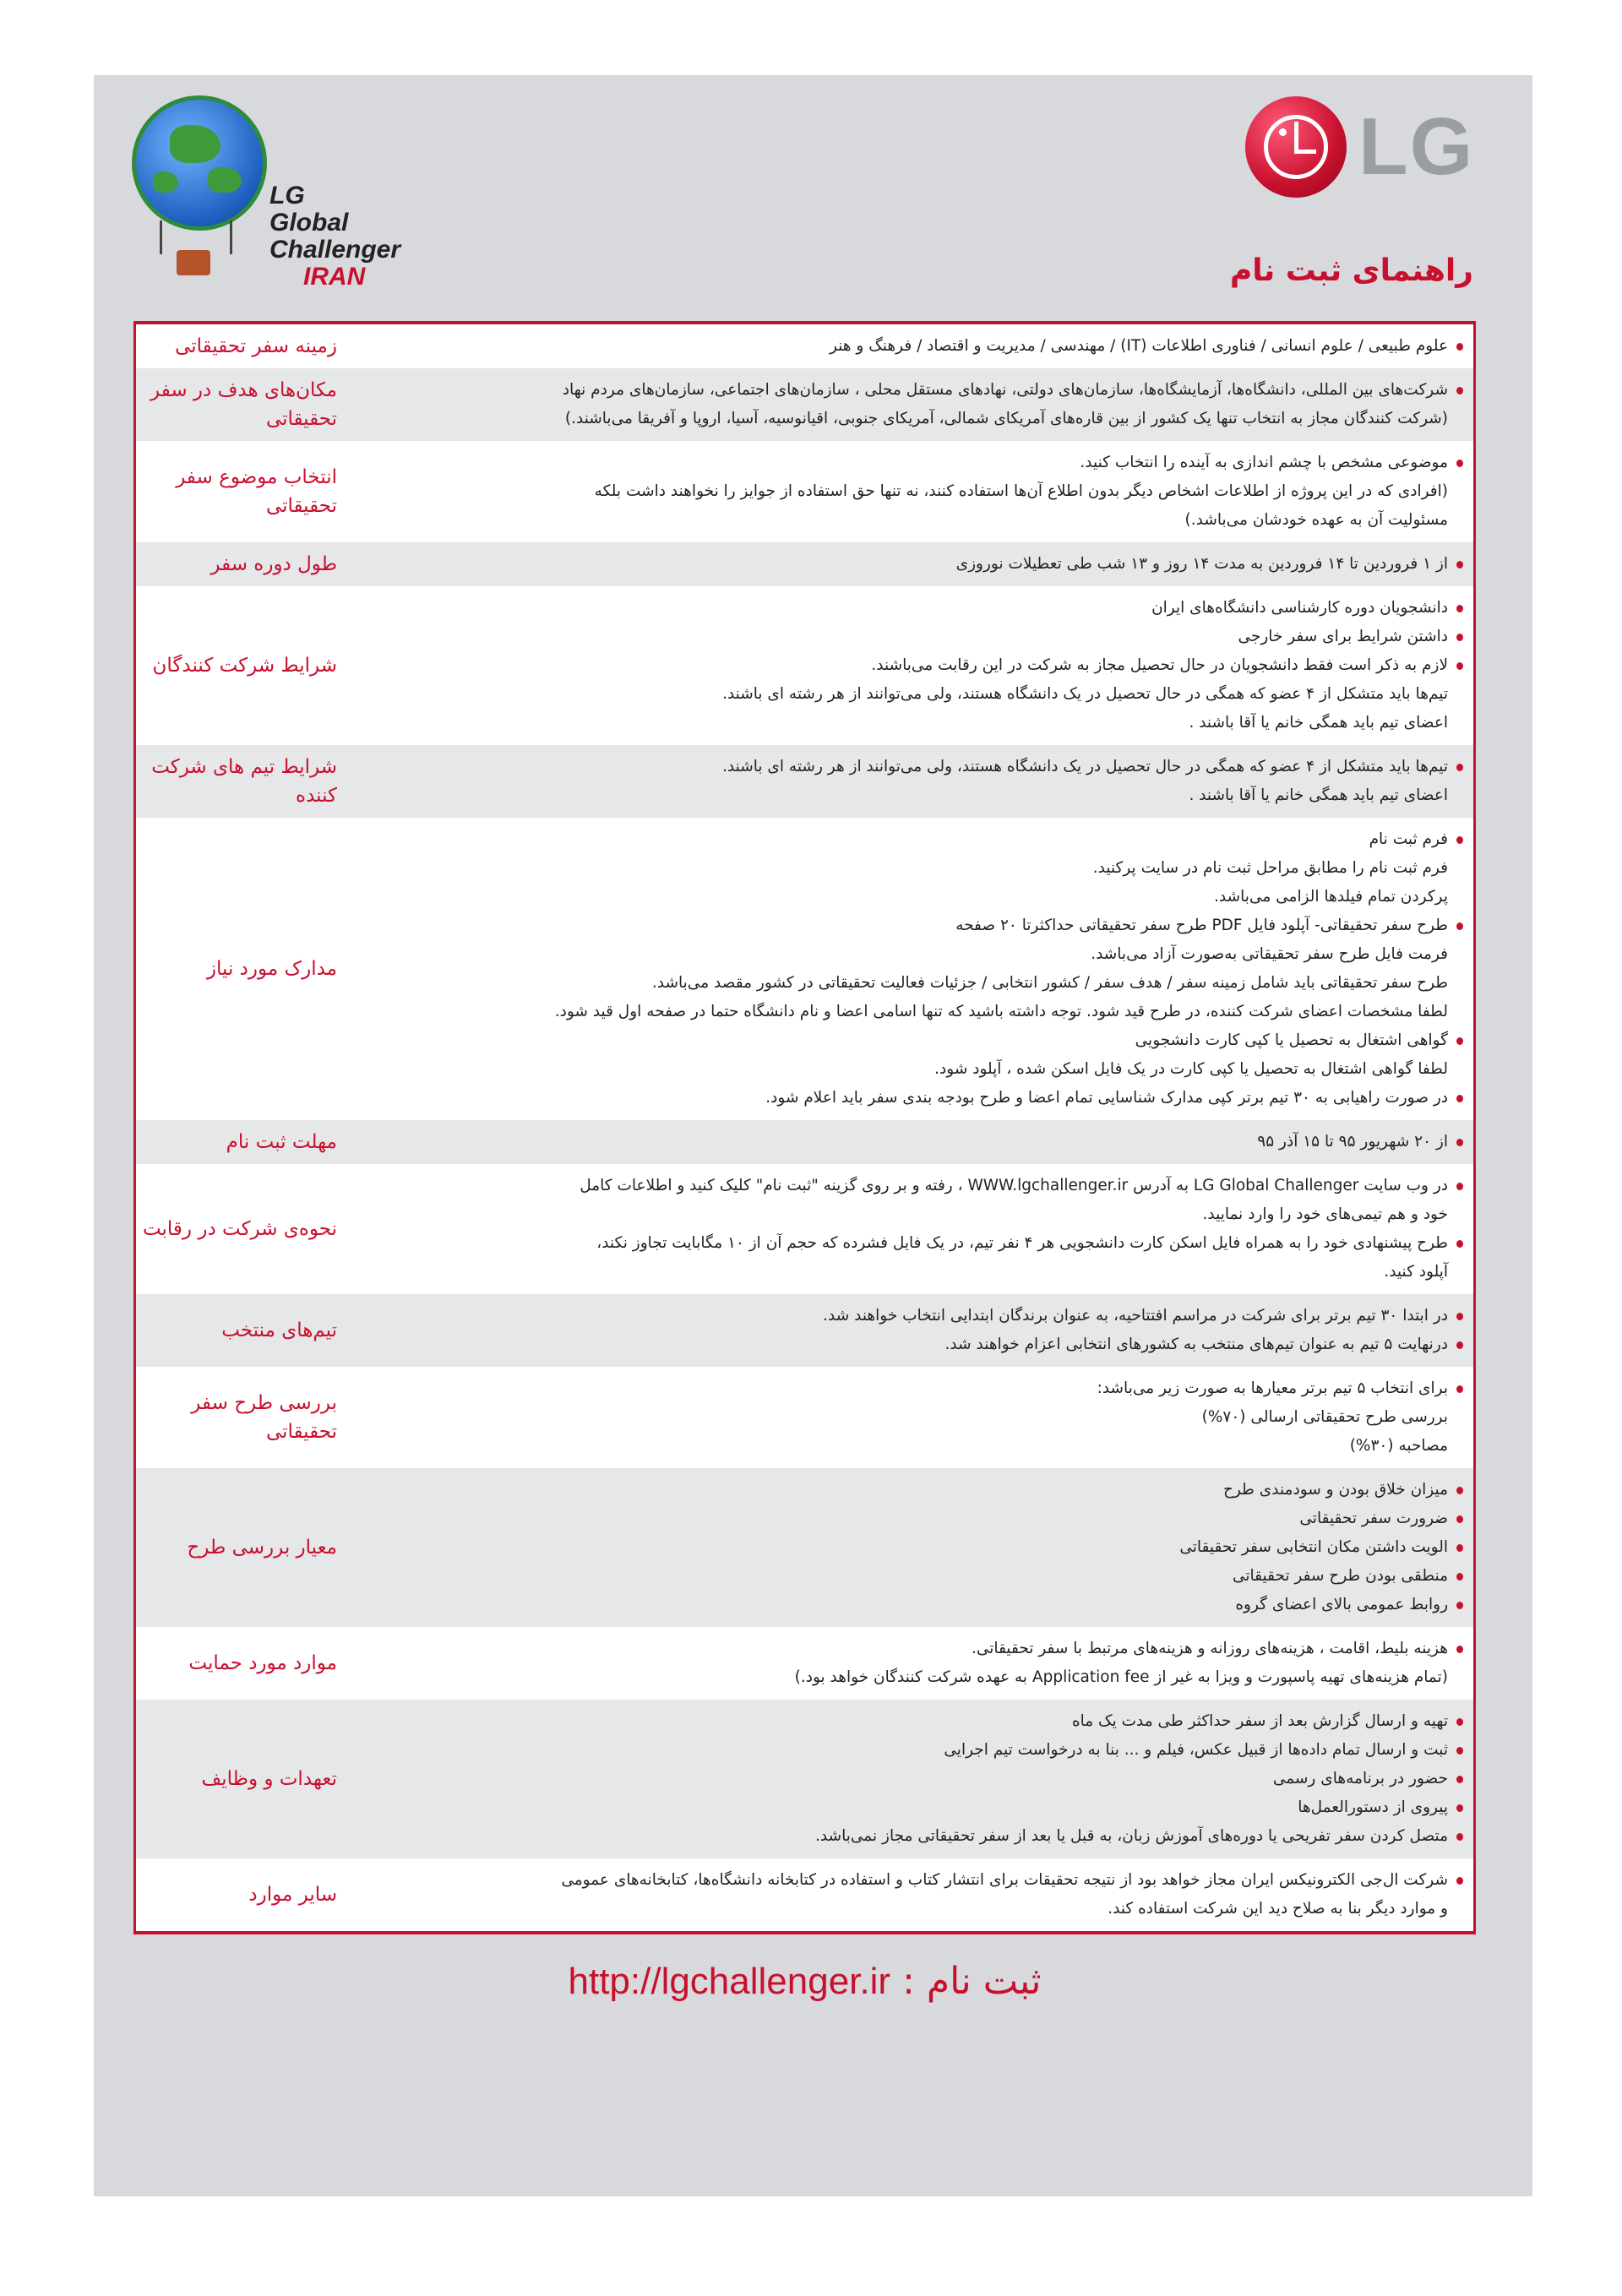 Image resolution: width=1622 pixels, height=2296 pixels. What do you see at coordinates (1296, 146) in the screenshot?
I see `lg-face-icon` at bounding box center [1296, 146].